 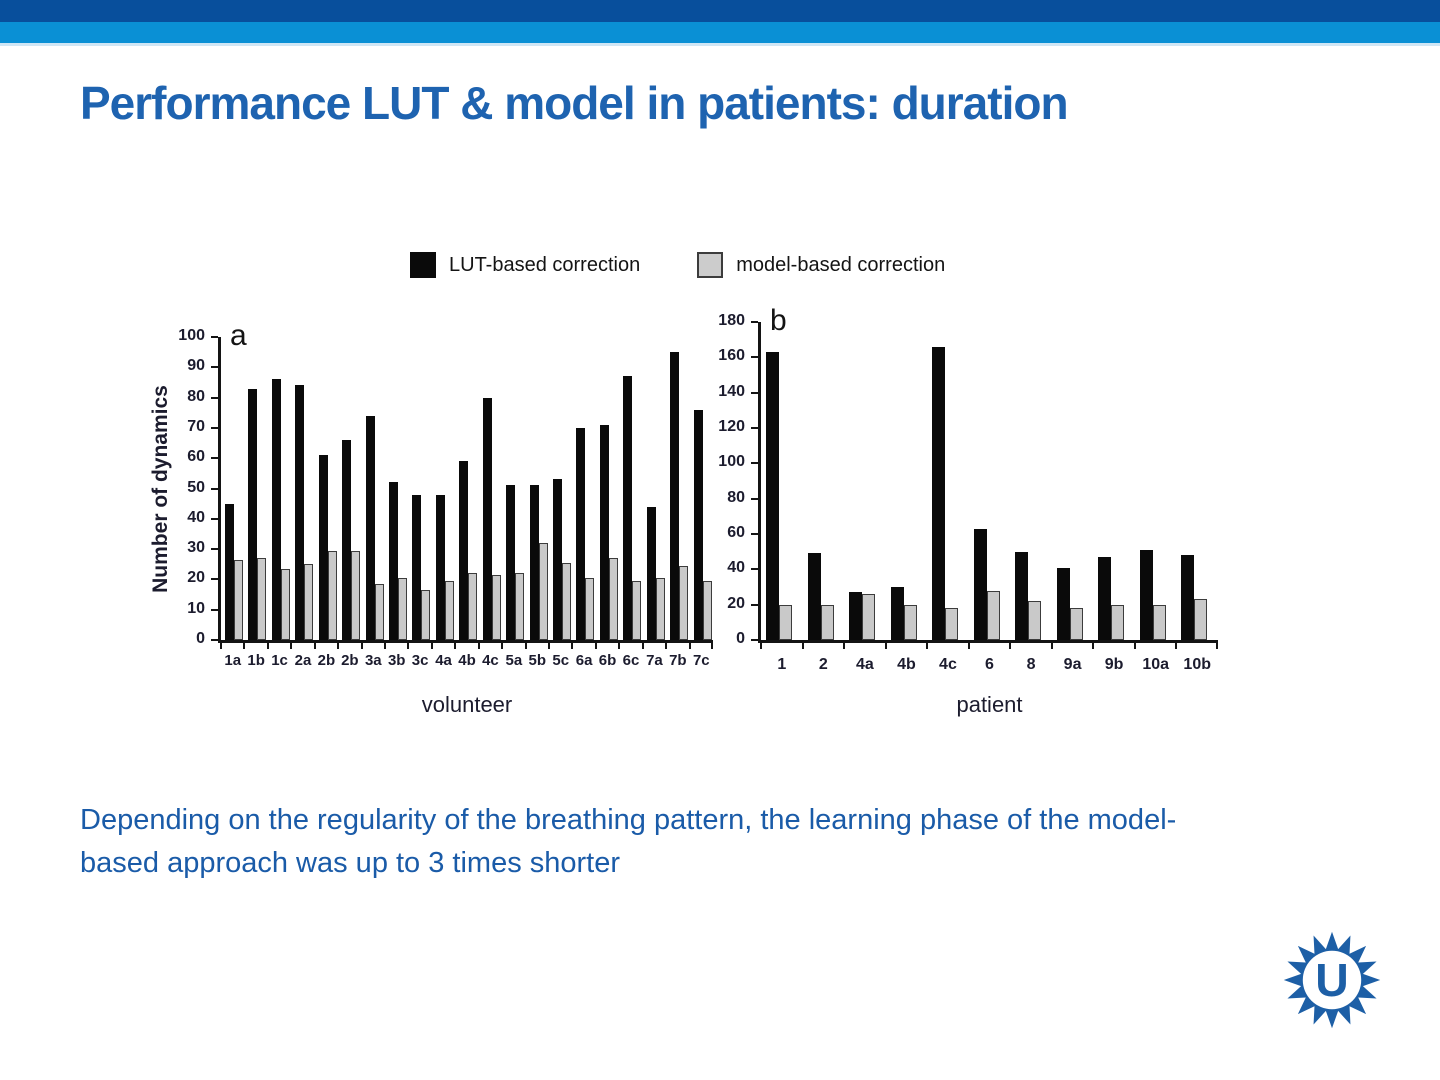 I want to click on legend-swatch-model, so click(x=710, y=265).